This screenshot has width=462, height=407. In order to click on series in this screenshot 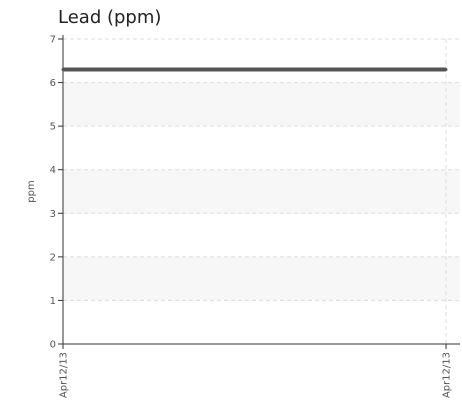, I will do `click(254, 69)`.